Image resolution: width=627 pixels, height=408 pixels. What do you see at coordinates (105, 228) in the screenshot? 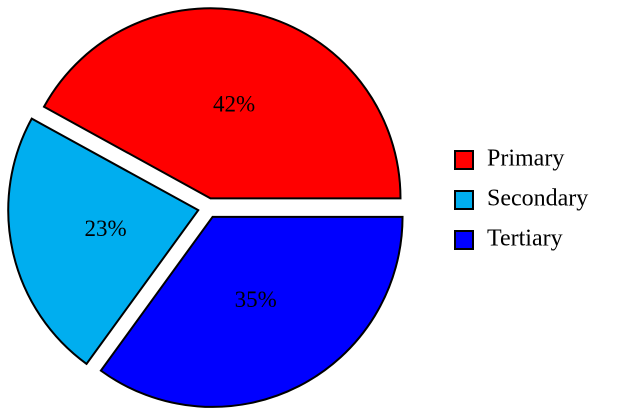
I see `slice-label: 23%` at bounding box center [105, 228].